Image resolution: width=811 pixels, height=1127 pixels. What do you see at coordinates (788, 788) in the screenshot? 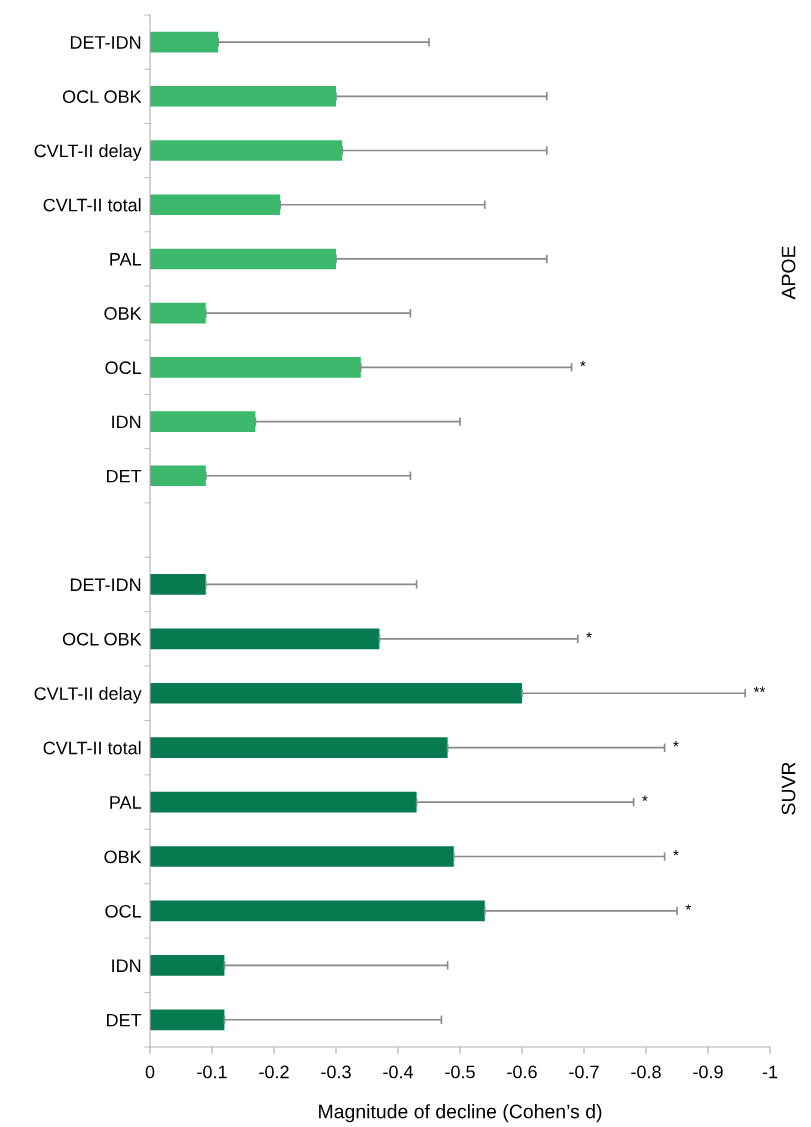
I see `y-axis-title: SUVR` at bounding box center [788, 788].